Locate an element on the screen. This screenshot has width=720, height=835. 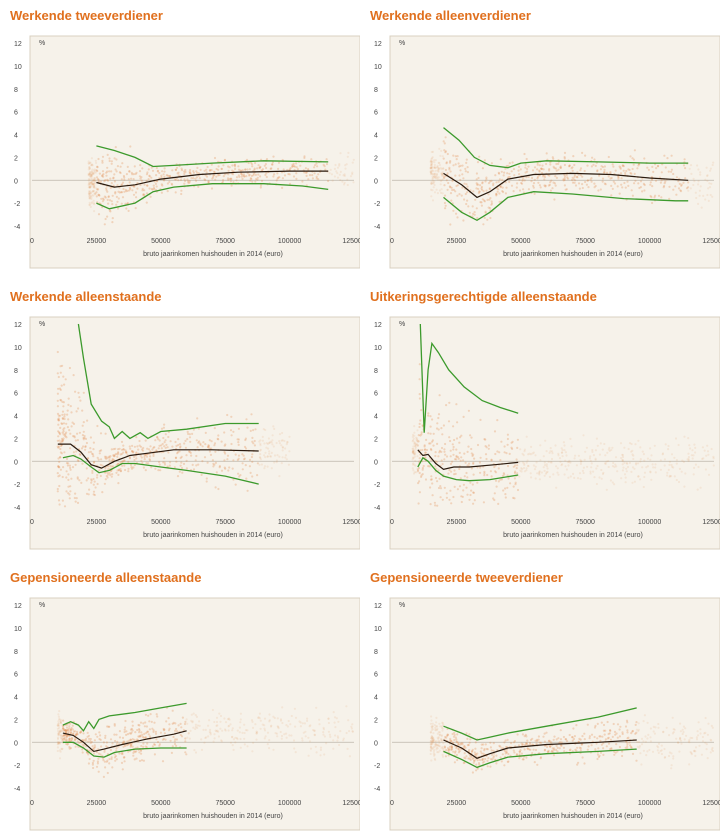
y-tick-label: 8 is located at coordinates (376, 371).